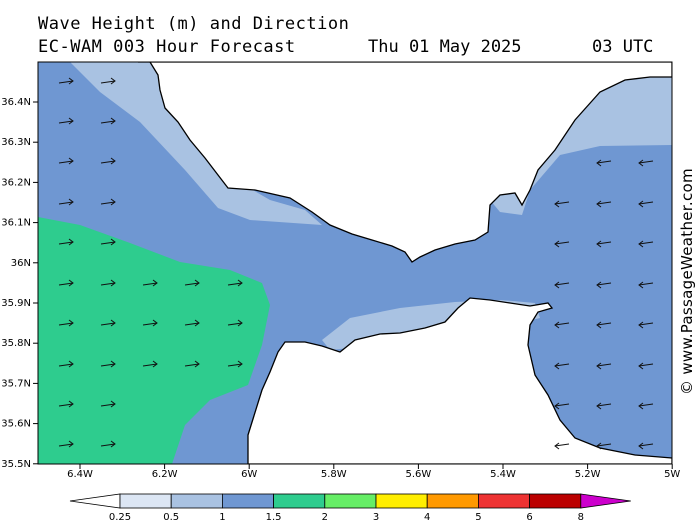 This screenshot has width=700, height=525. Describe the element at coordinates (503, 474) in the screenshot. I see `lon-tick-label: 5.4W` at that location.